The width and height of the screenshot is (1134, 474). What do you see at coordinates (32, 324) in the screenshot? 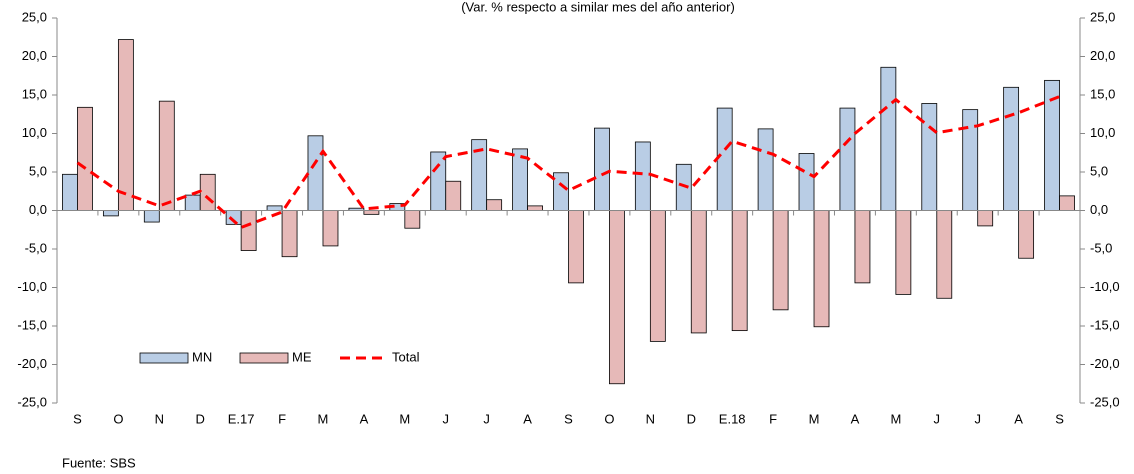
I see `y-tick-label: -15,0` at bounding box center [32, 324].